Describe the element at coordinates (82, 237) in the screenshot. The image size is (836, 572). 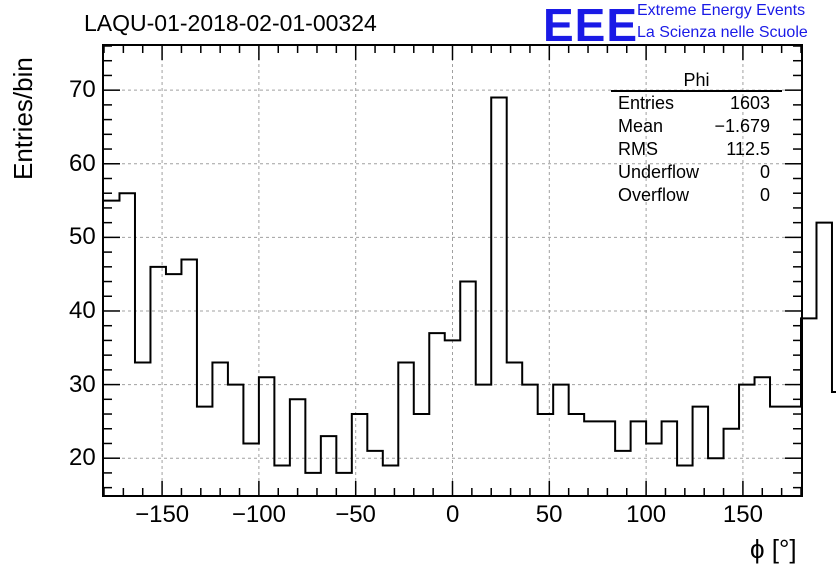
I see `y-tick-label: 50` at that location.